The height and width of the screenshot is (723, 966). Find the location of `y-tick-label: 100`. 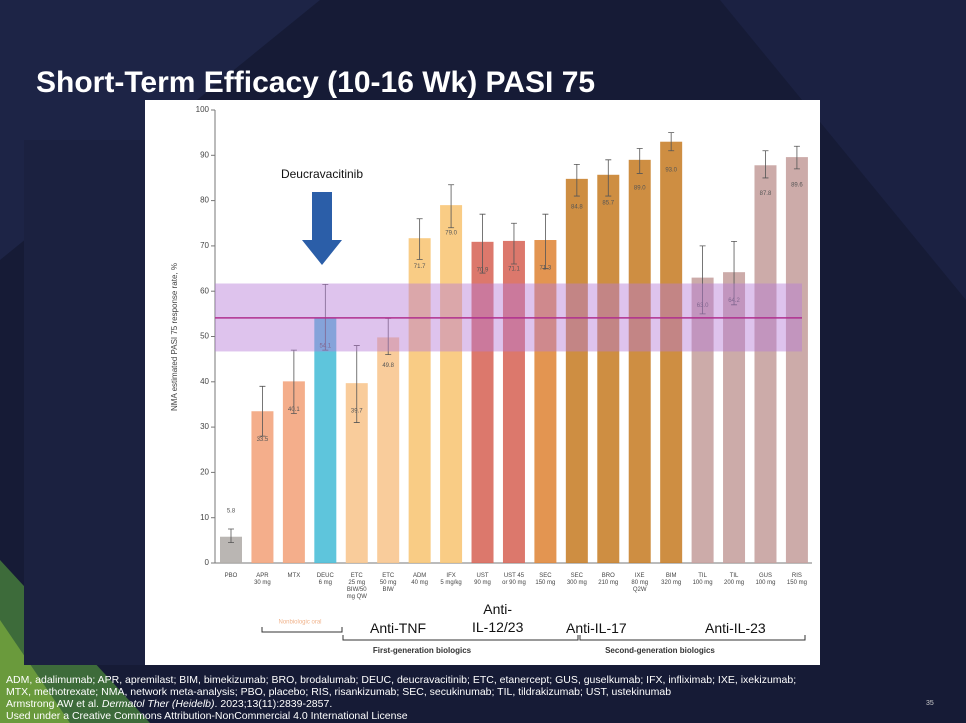

y-tick-label: 100 is located at coordinates (203, 109).